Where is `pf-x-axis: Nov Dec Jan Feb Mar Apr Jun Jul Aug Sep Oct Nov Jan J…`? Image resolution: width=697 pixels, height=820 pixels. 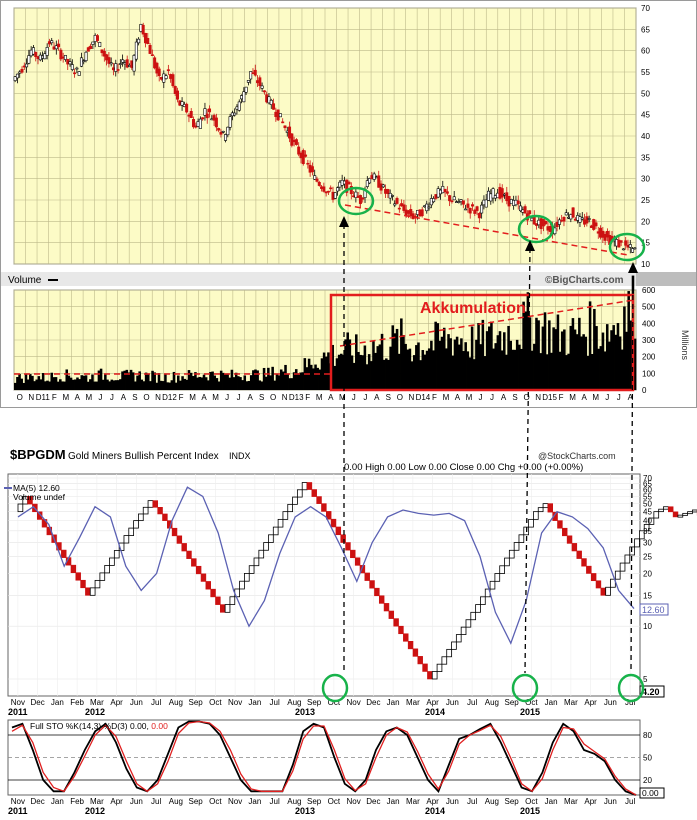 pf-x-axis: Nov Dec Jan Feb Mar Apr Jun Jul Aug Sep Oct Nov Jan J… is located at coordinates (321, 707).